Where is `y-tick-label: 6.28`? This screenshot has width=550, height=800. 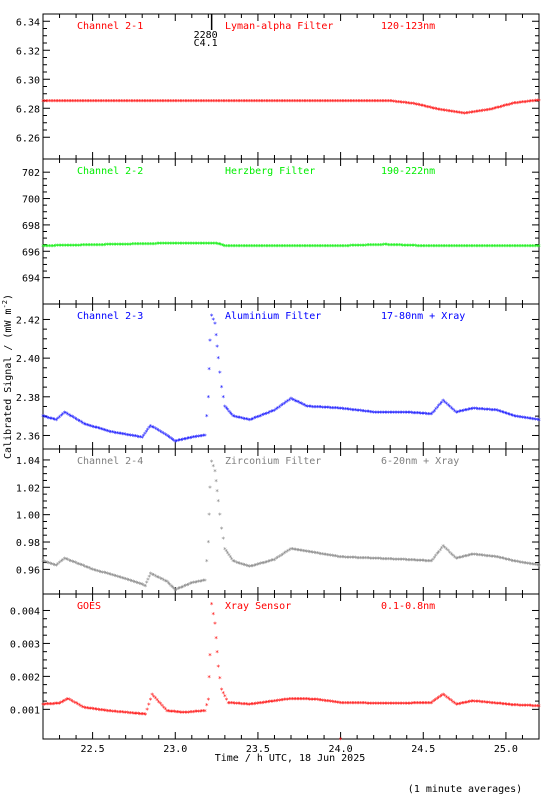 y-tick-label: 6.28 is located at coordinates (28, 109).